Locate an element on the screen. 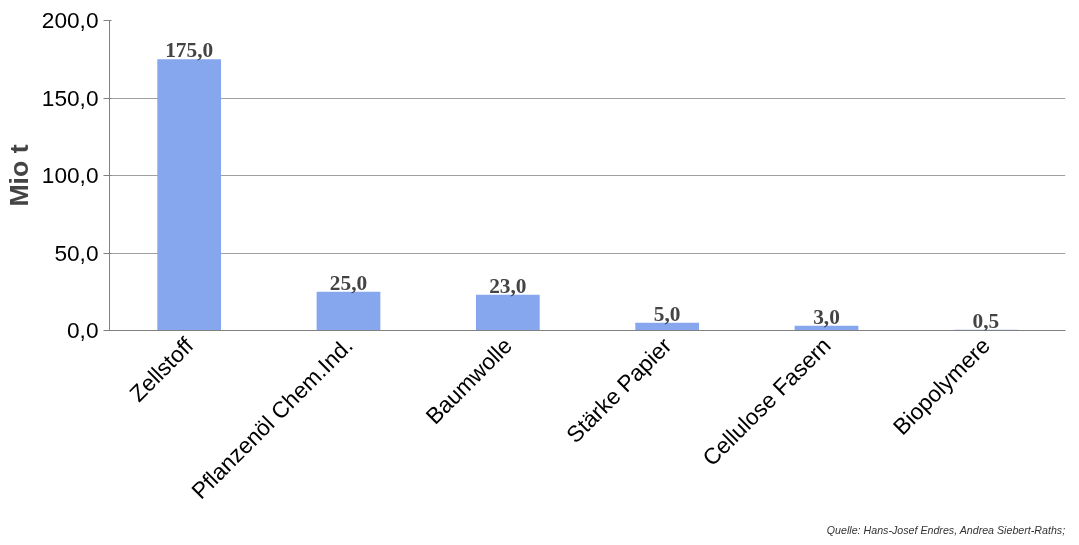 The image size is (1079, 545). y-axis-title: Mio t is located at coordinates (18, 175).